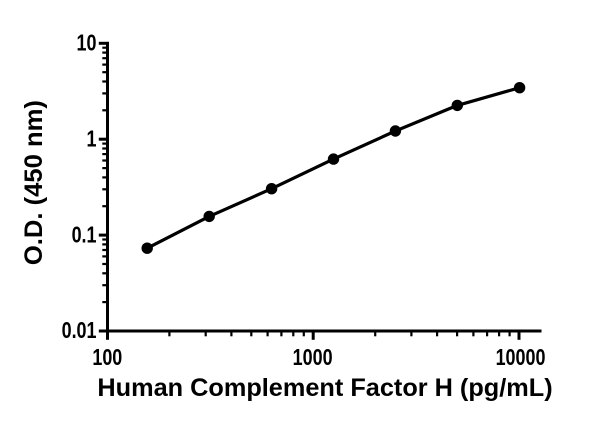 This screenshot has width=600, height=426. What do you see at coordinates (521, 358) in the screenshot?
I see `svg-text: 10000` at bounding box center [521, 358].